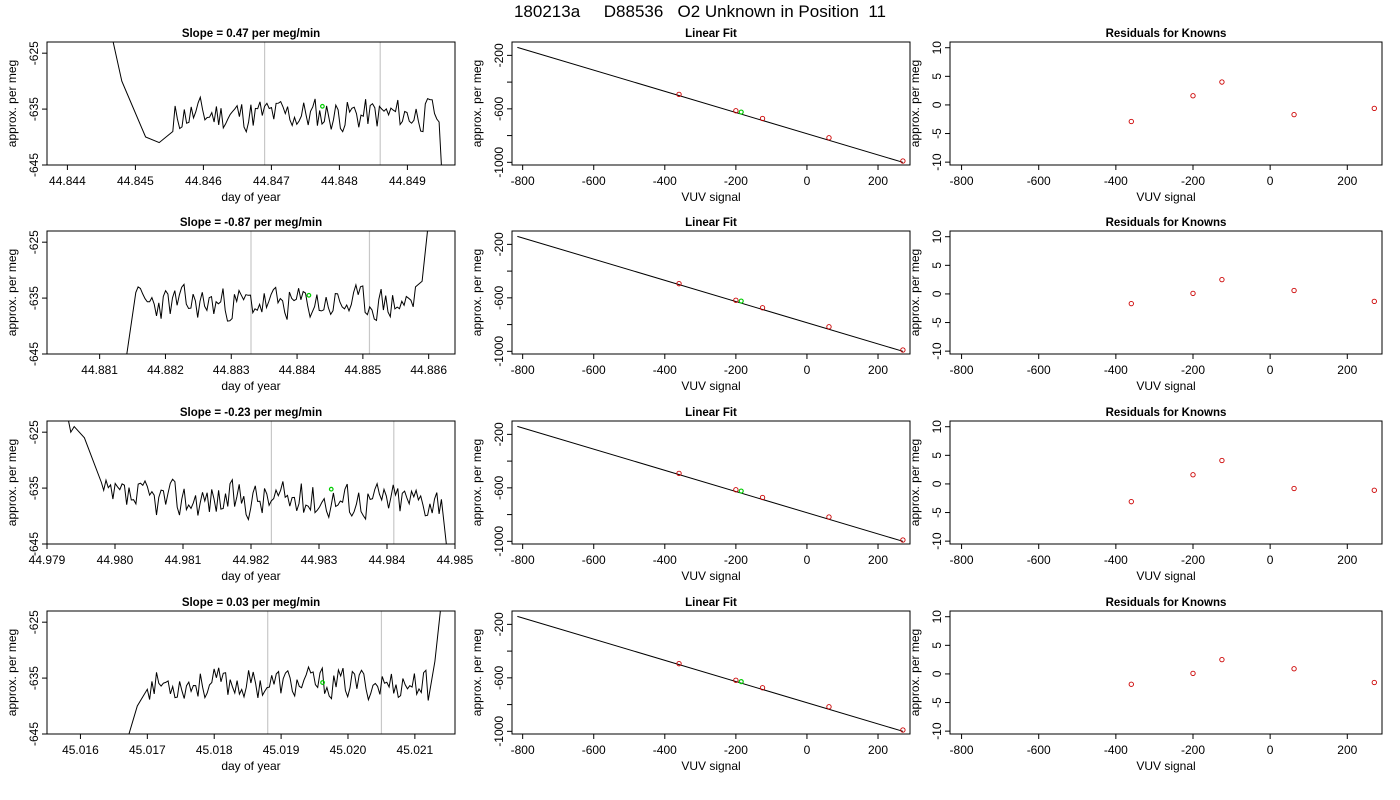 The height and width of the screenshot is (800, 1400). Describe the element at coordinates (34, 622) in the screenshot. I see `y-tick-label: -625` at that location.